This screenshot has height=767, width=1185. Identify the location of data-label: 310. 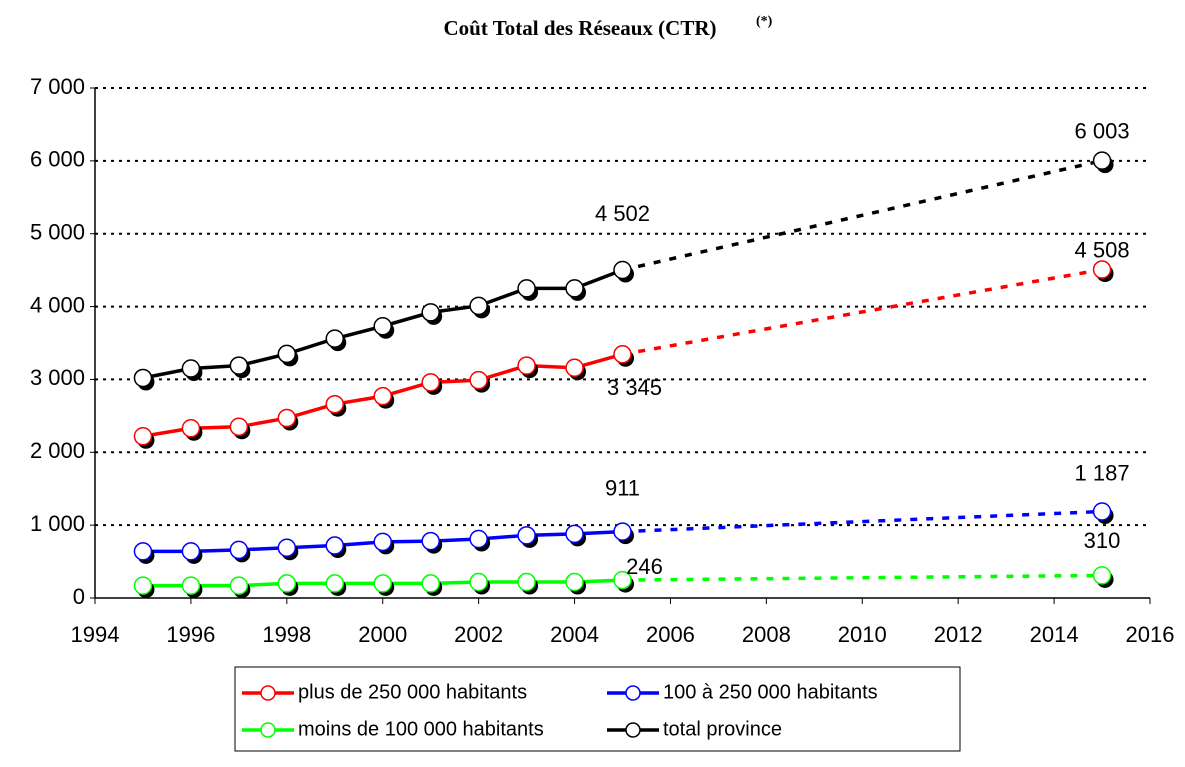
(1102, 540).